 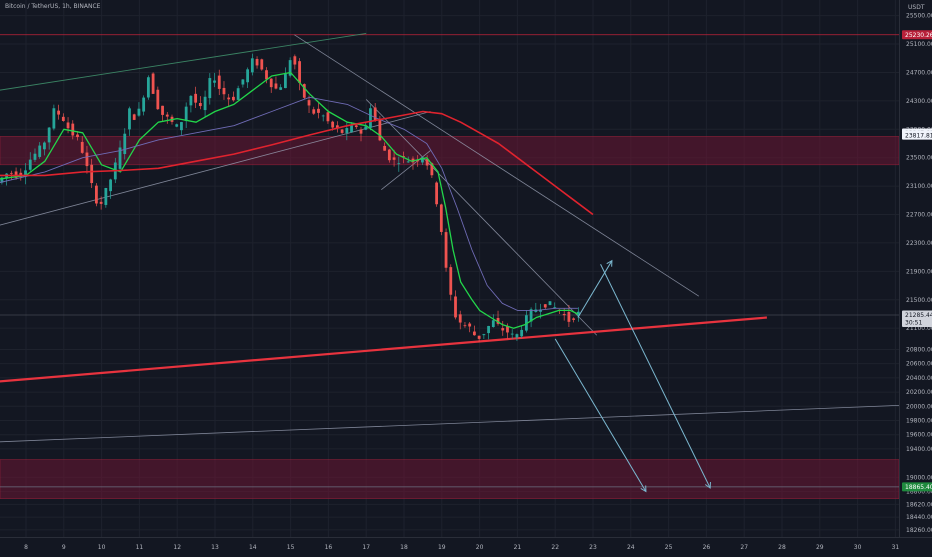 What do you see at coordinates (177, 547) in the screenshot?
I see `time-tick-label: 12` at bounding box center [177, 547].